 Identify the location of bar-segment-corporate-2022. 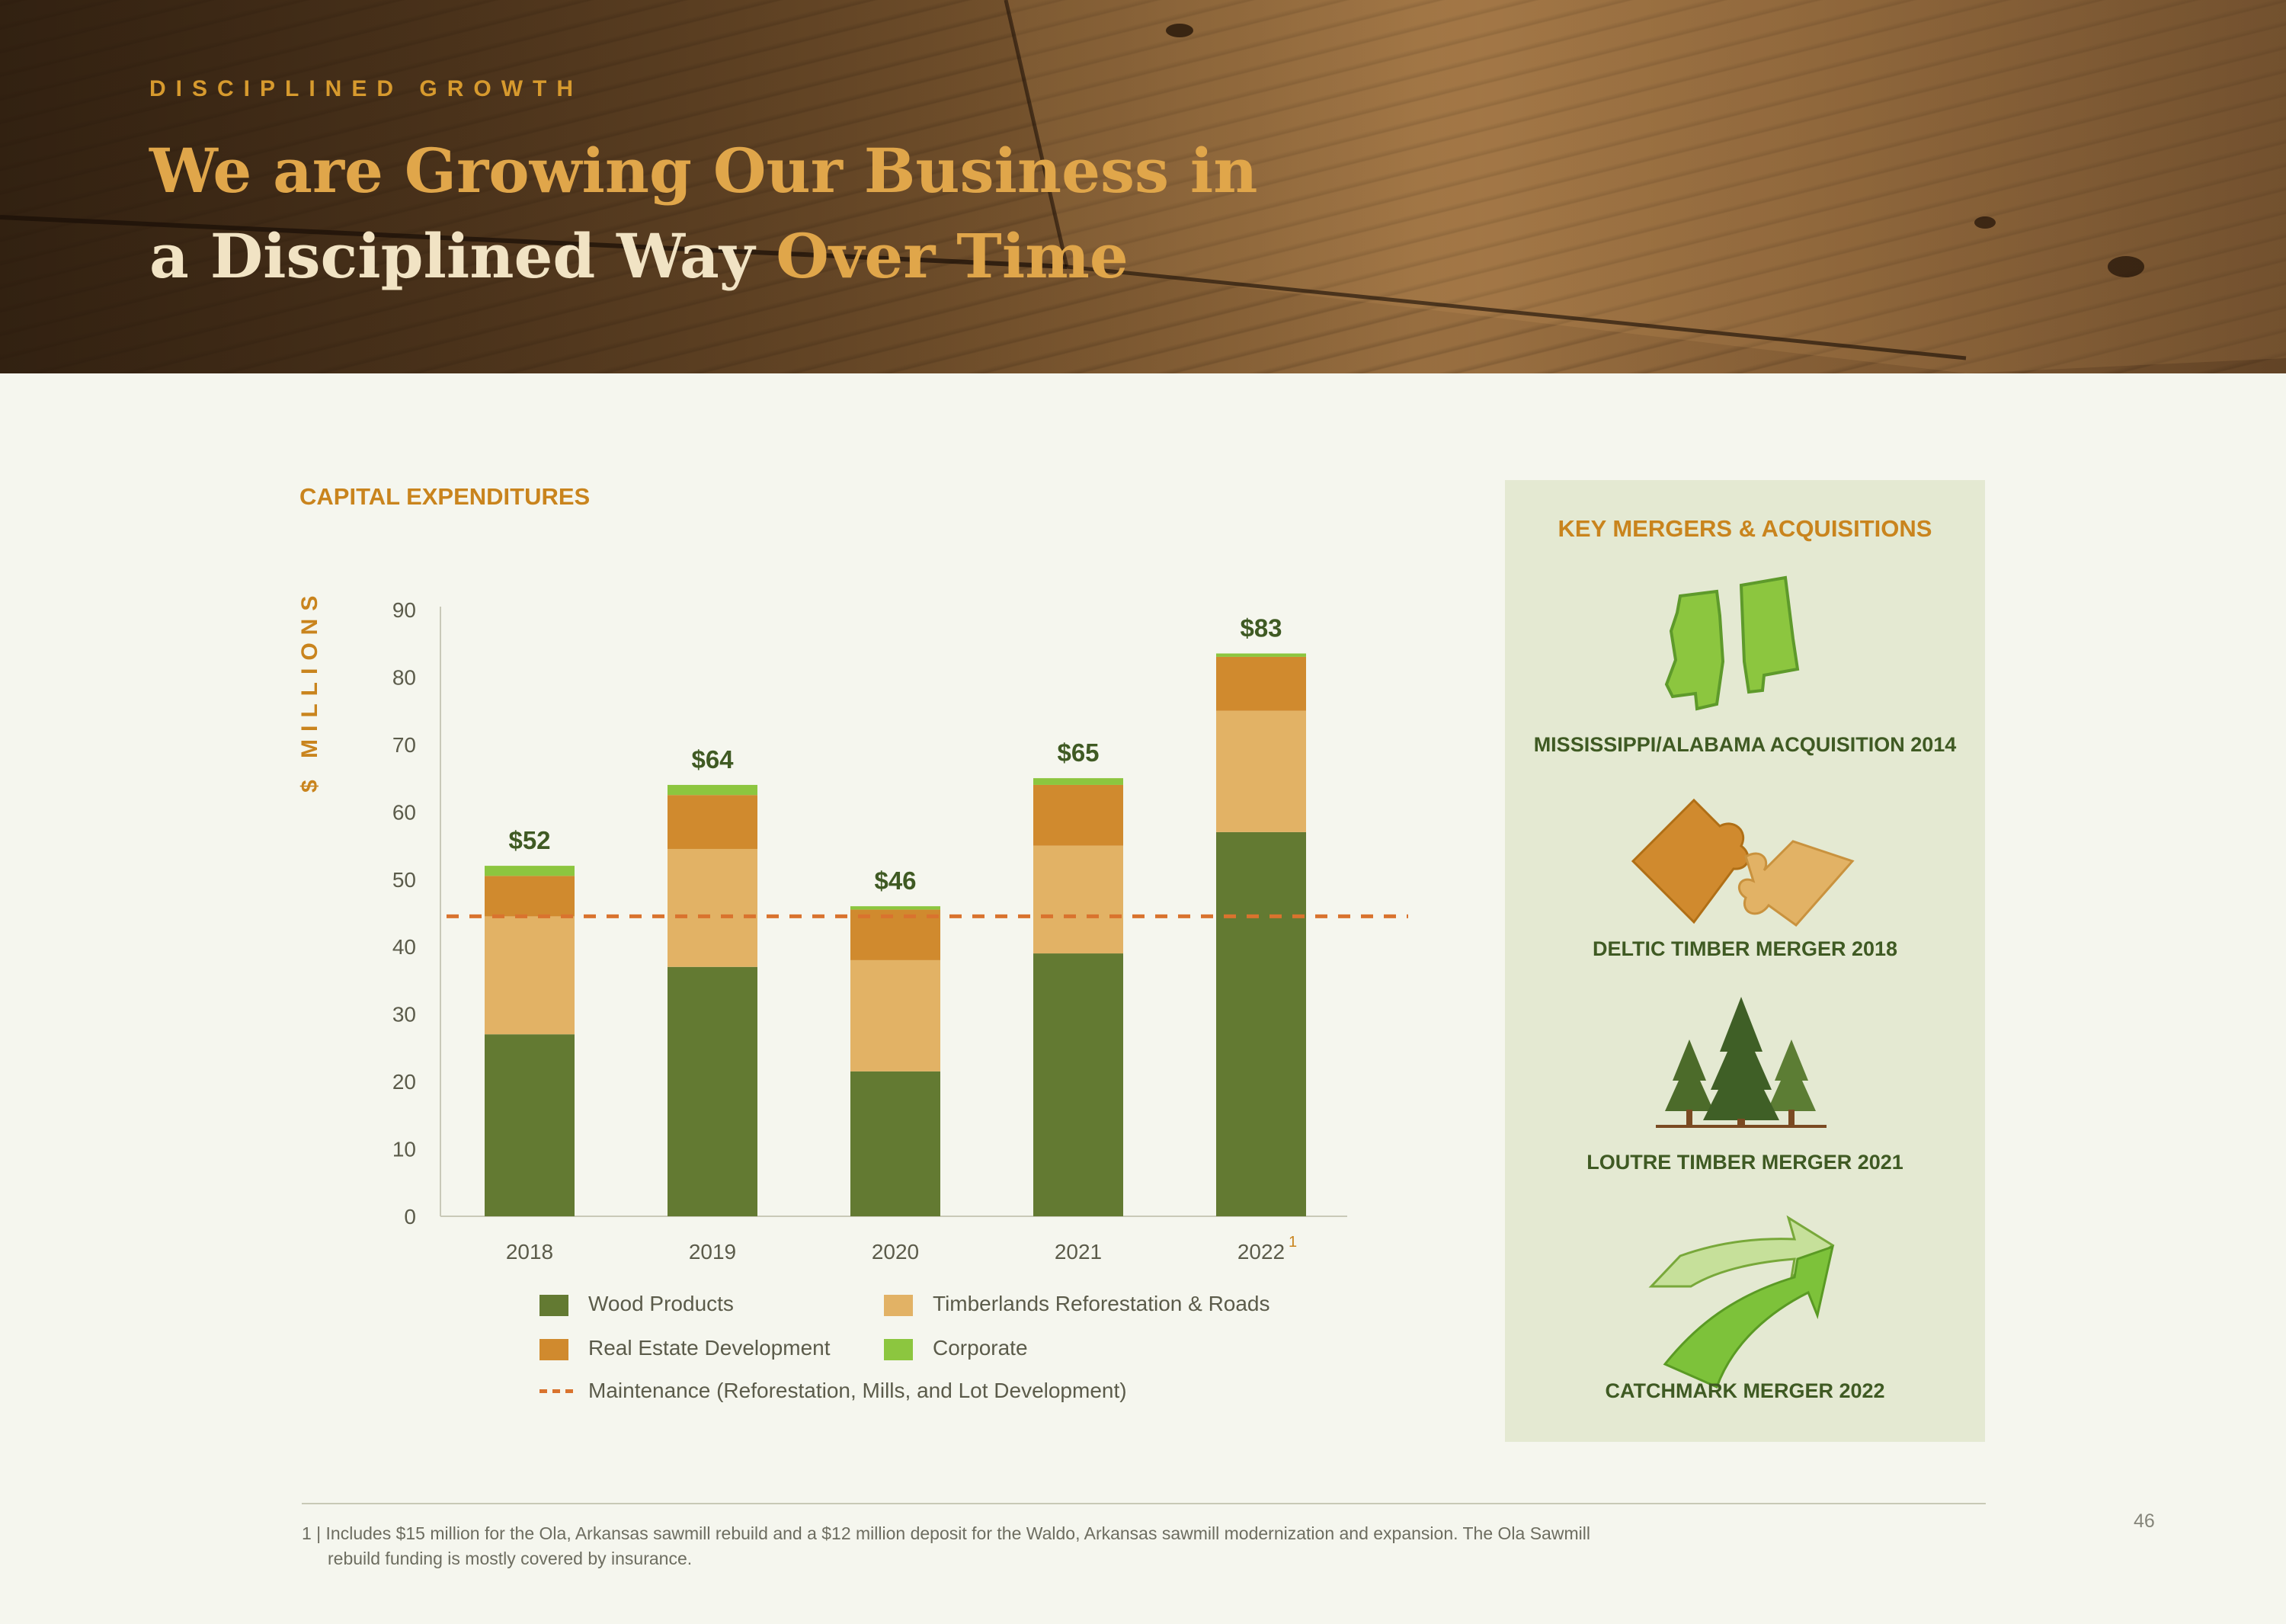
(1261, 655).